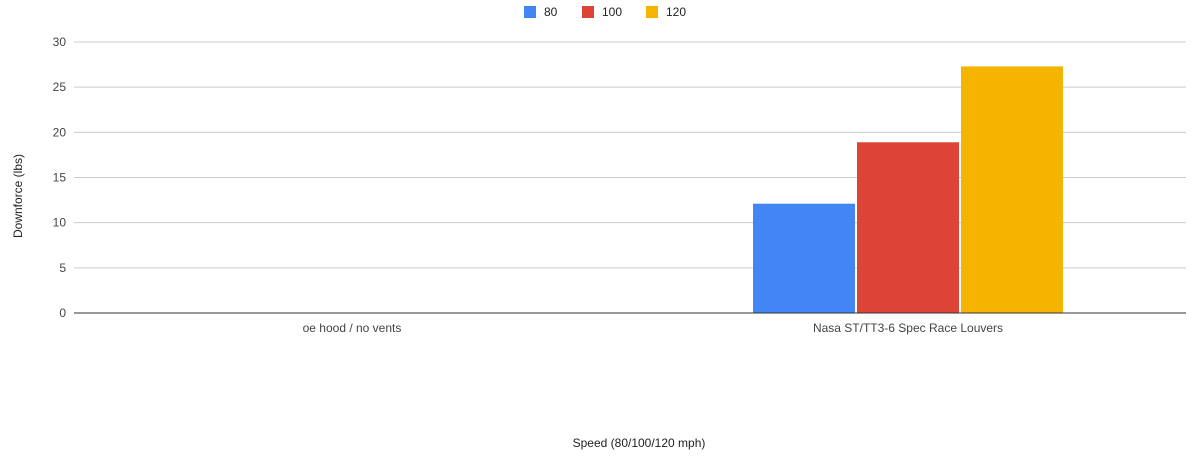 The width and height of the screenshot is (1198, 459). I want to click on y-axis-ticks: 0 5 10 15 20 25 30, so click(60, 177).